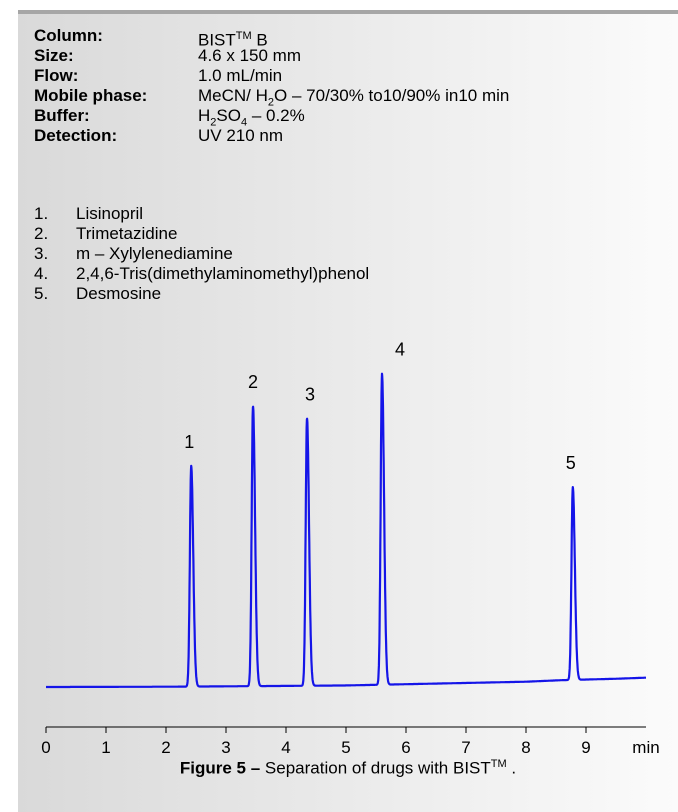 This screenshot has height=812, width=678. Describe the element at coordinates (202, 273) in the screenshot. I see `list-item: 4. 2,4,6-Tris(dimethylaminomethyl)phenol` at that location.